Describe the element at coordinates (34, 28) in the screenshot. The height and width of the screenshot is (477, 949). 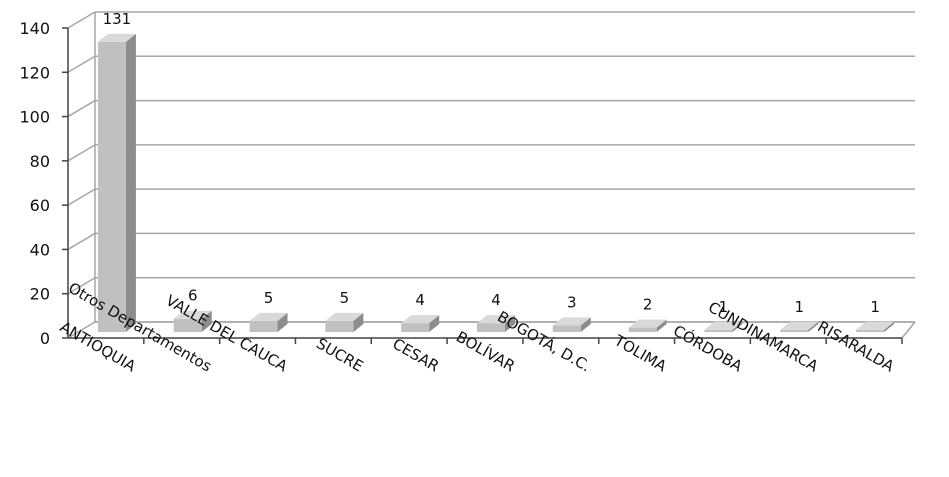
I see `y-tick-label: 140` at that location.